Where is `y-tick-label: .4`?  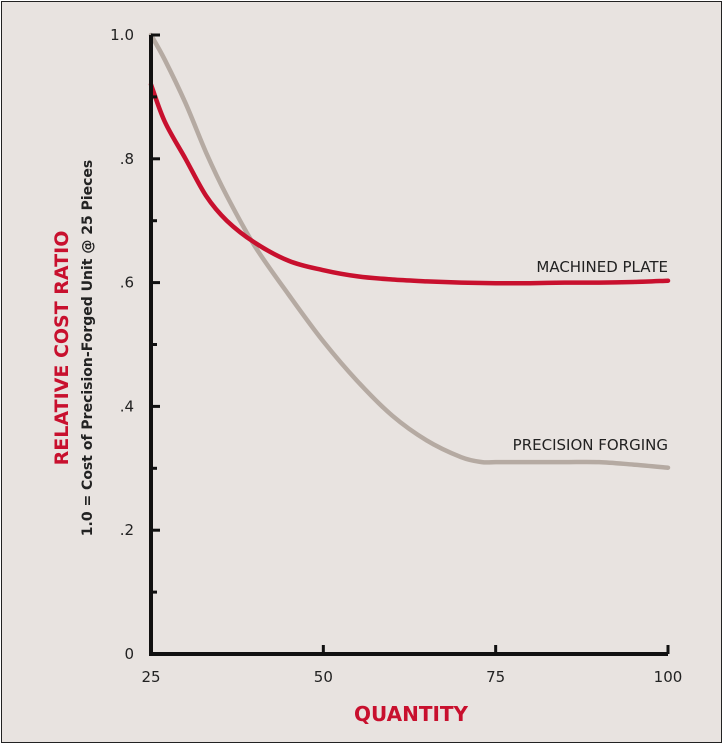 y-tick-label: .4 is located at coordinates (127, 406).